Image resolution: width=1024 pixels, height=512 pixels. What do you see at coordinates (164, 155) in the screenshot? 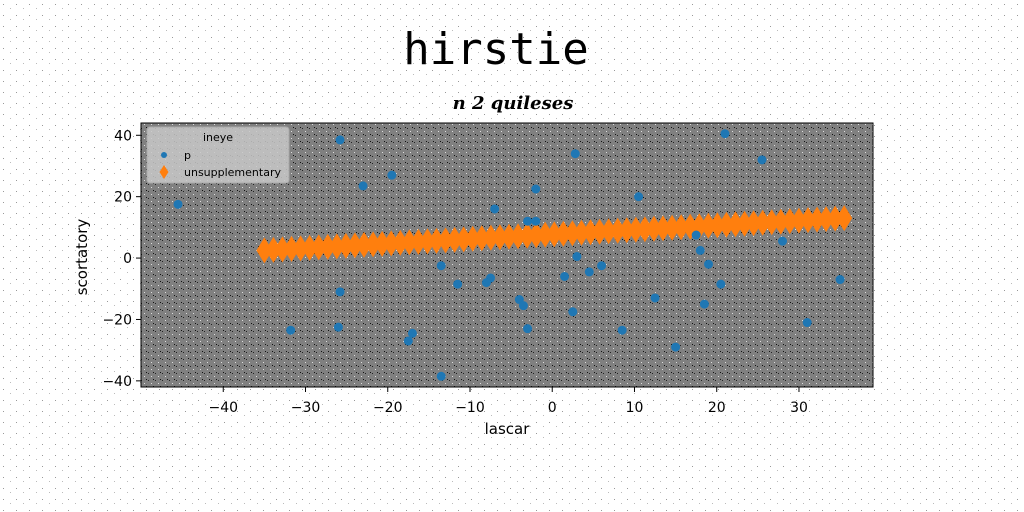
I see `legend-marker-p` at bounding box center [164, 155].